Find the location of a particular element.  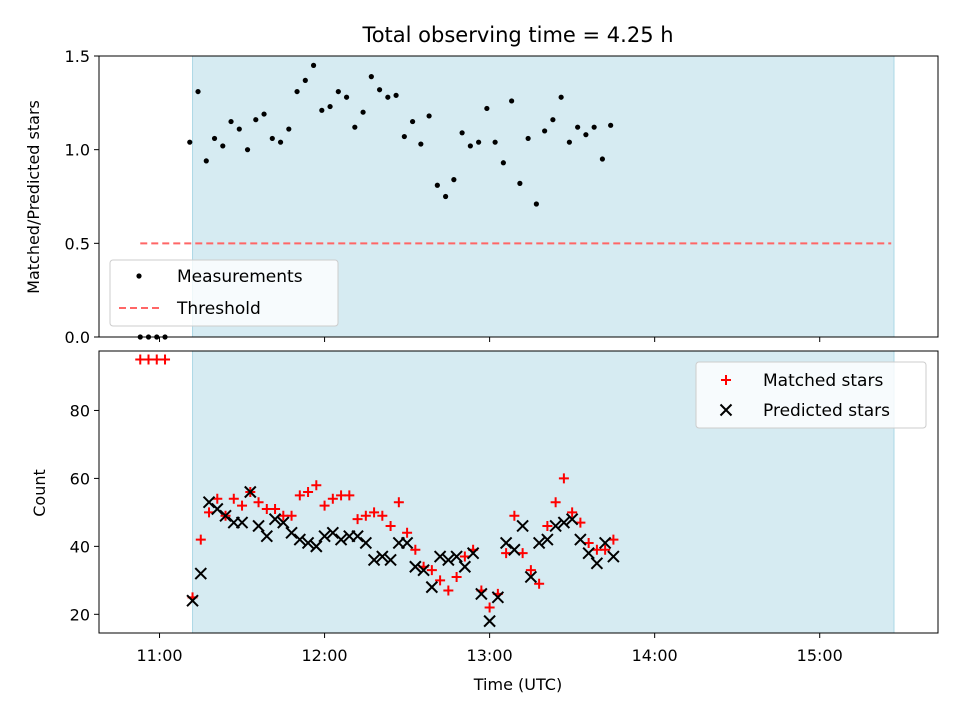

y-tick-label: 40 is located at coordinates (80, 546).